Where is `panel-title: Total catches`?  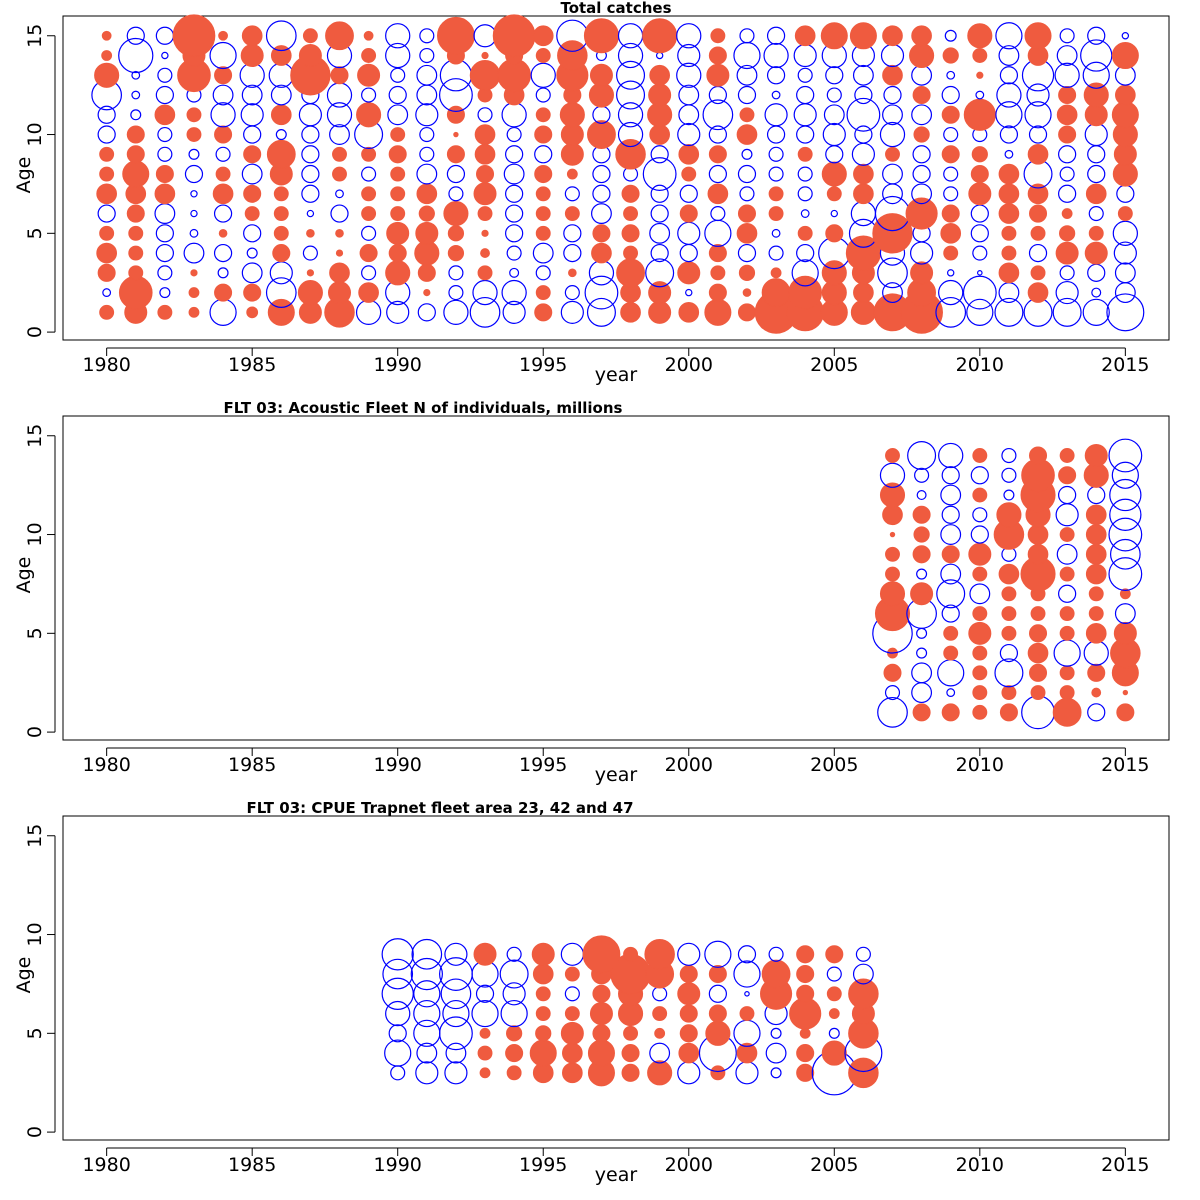
panel-title: Total catches is located at coordinates (615, 8).